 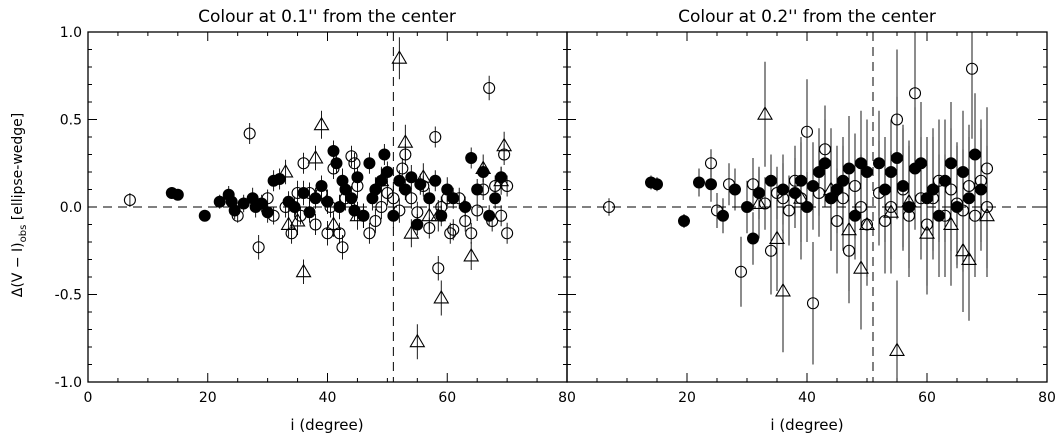 What do you see at coordinates (326, 425) in the screenshot?
I see `left-x-axis-label: i (degree)` at bounding box center [326, 425].